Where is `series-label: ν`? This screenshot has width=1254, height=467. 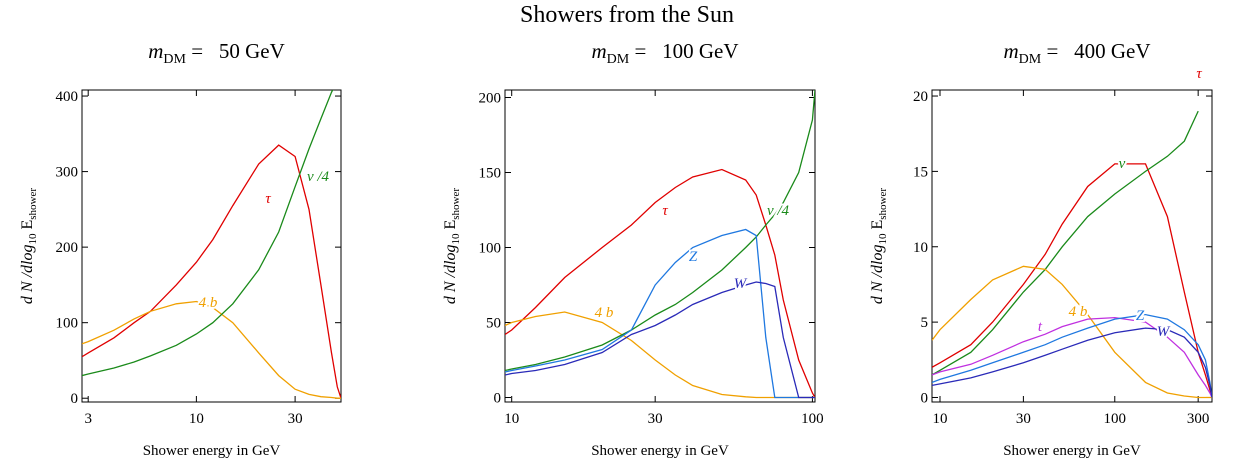
series-label: ν is located at coordinates (1122, 164).